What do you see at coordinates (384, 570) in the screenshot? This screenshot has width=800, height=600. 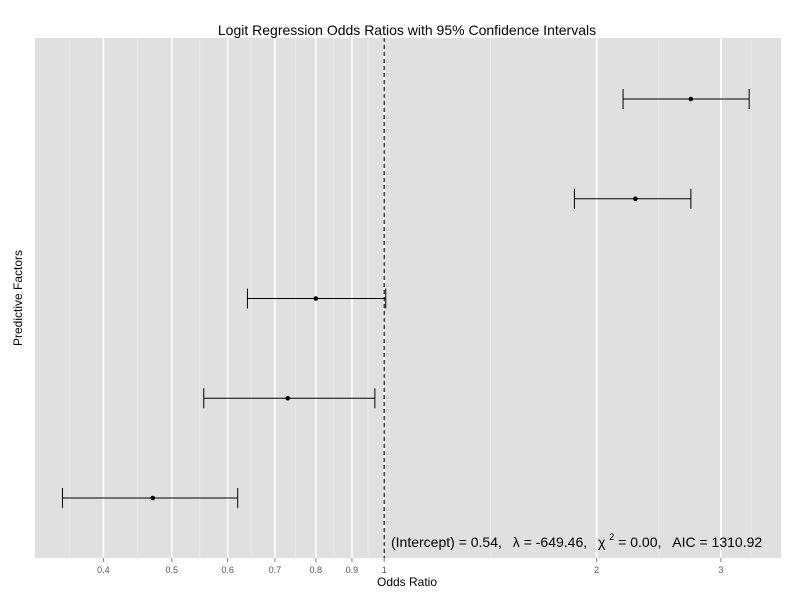 I see `x-tick-label: 1` at bounding box center [384, 570].